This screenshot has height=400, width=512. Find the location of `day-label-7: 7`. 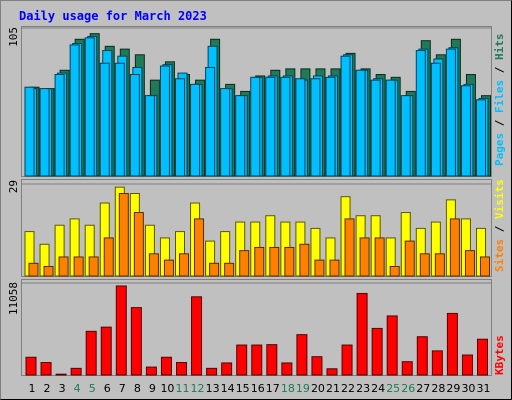

day-label-7: 7 is located at coordinates (122, 388).